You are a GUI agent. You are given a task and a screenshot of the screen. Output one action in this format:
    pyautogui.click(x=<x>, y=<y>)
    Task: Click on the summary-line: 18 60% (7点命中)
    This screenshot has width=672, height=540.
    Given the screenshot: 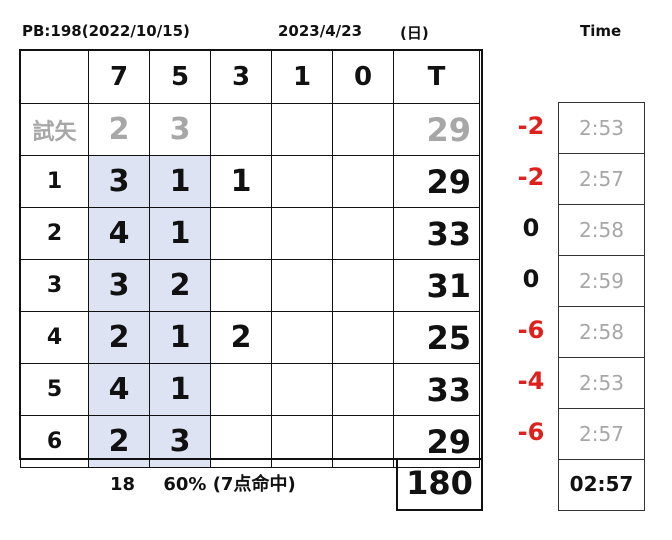 What is the action you would take?
    pyautogui.click(x=214, y=483)
    